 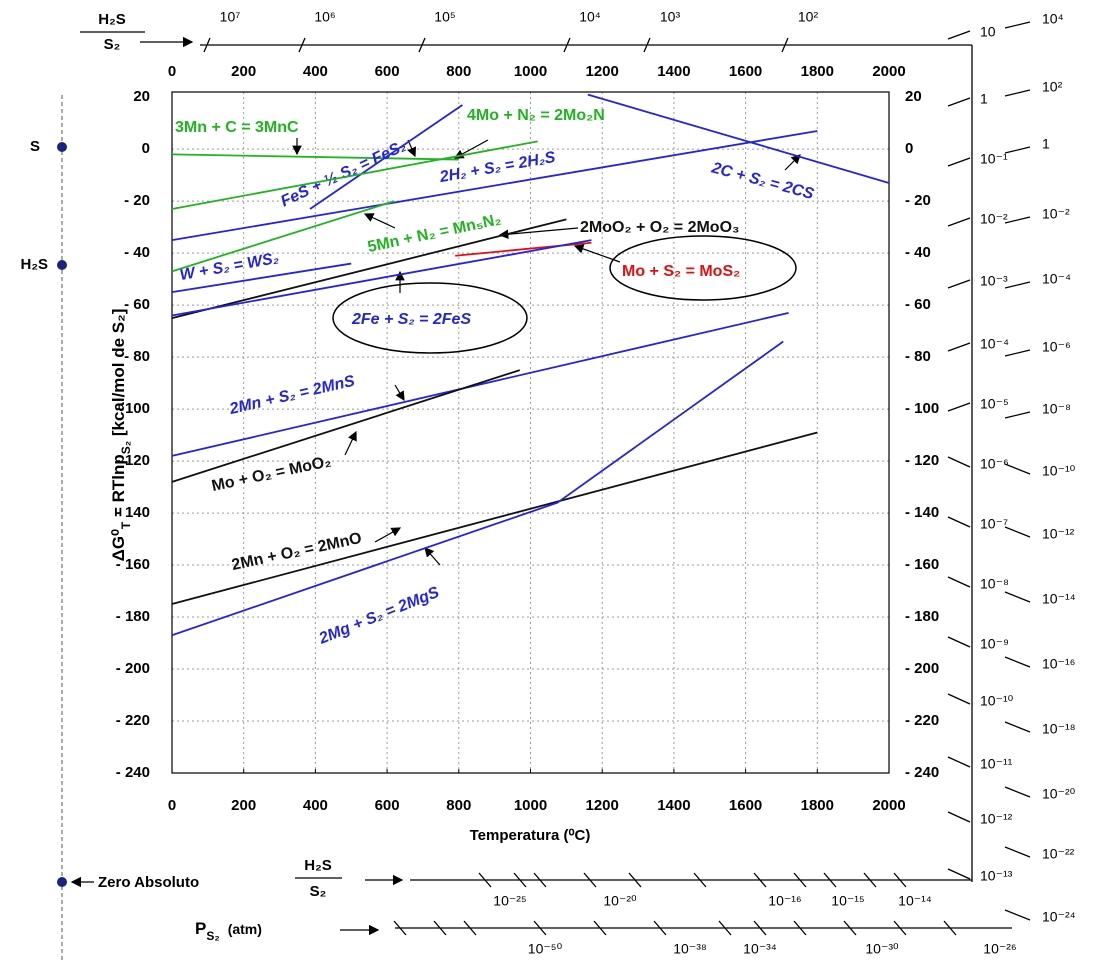 I want to click on scale-label: 10⁻¹⁶, so click(x=1058, y=664).